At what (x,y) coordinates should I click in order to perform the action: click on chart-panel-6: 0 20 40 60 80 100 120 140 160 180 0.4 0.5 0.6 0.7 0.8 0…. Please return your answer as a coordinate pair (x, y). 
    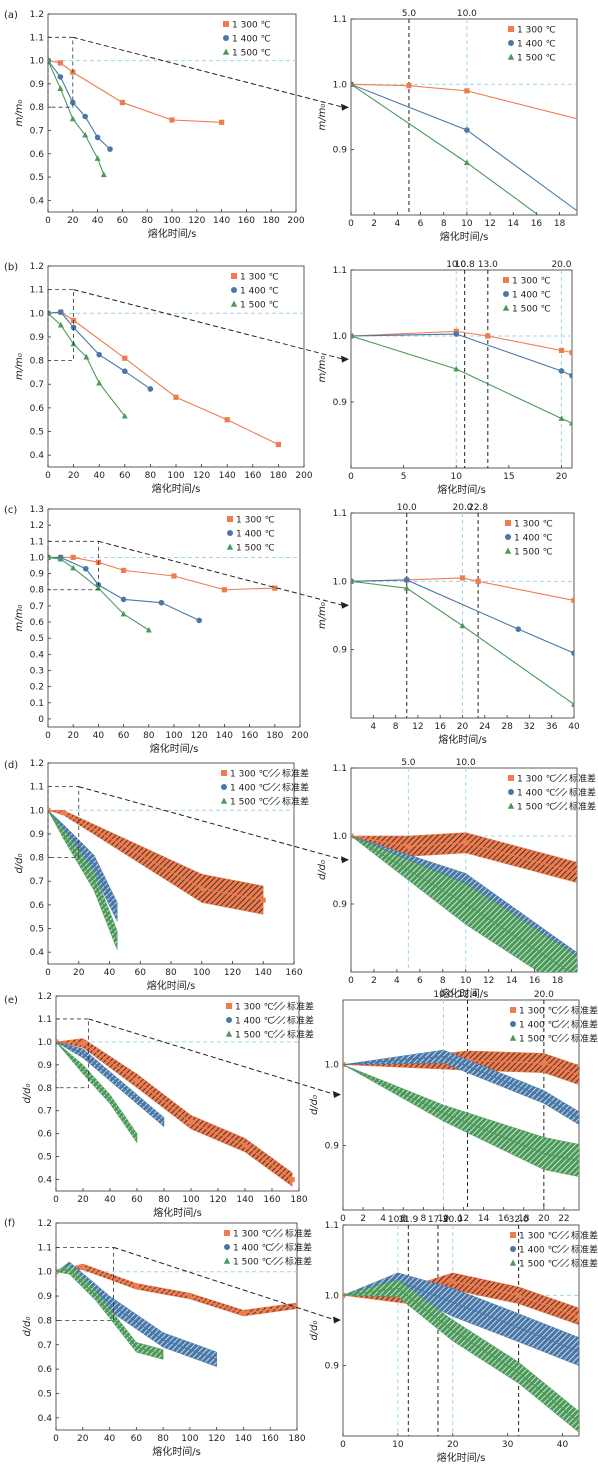
    Looking at the image, I should click on (167, 1338).